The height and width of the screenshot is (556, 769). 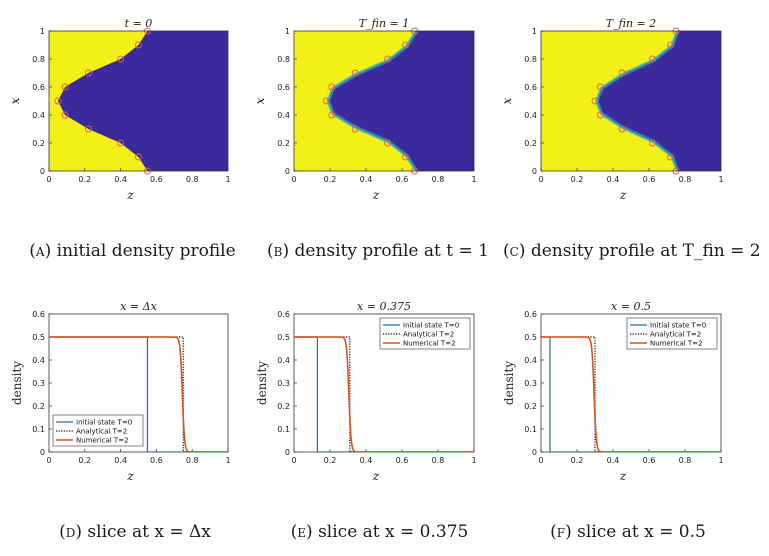 What do you see at coordinates (534, 31) in the screenshot?
I see `y-tick-label: 1` at bounding box center [534, 31].